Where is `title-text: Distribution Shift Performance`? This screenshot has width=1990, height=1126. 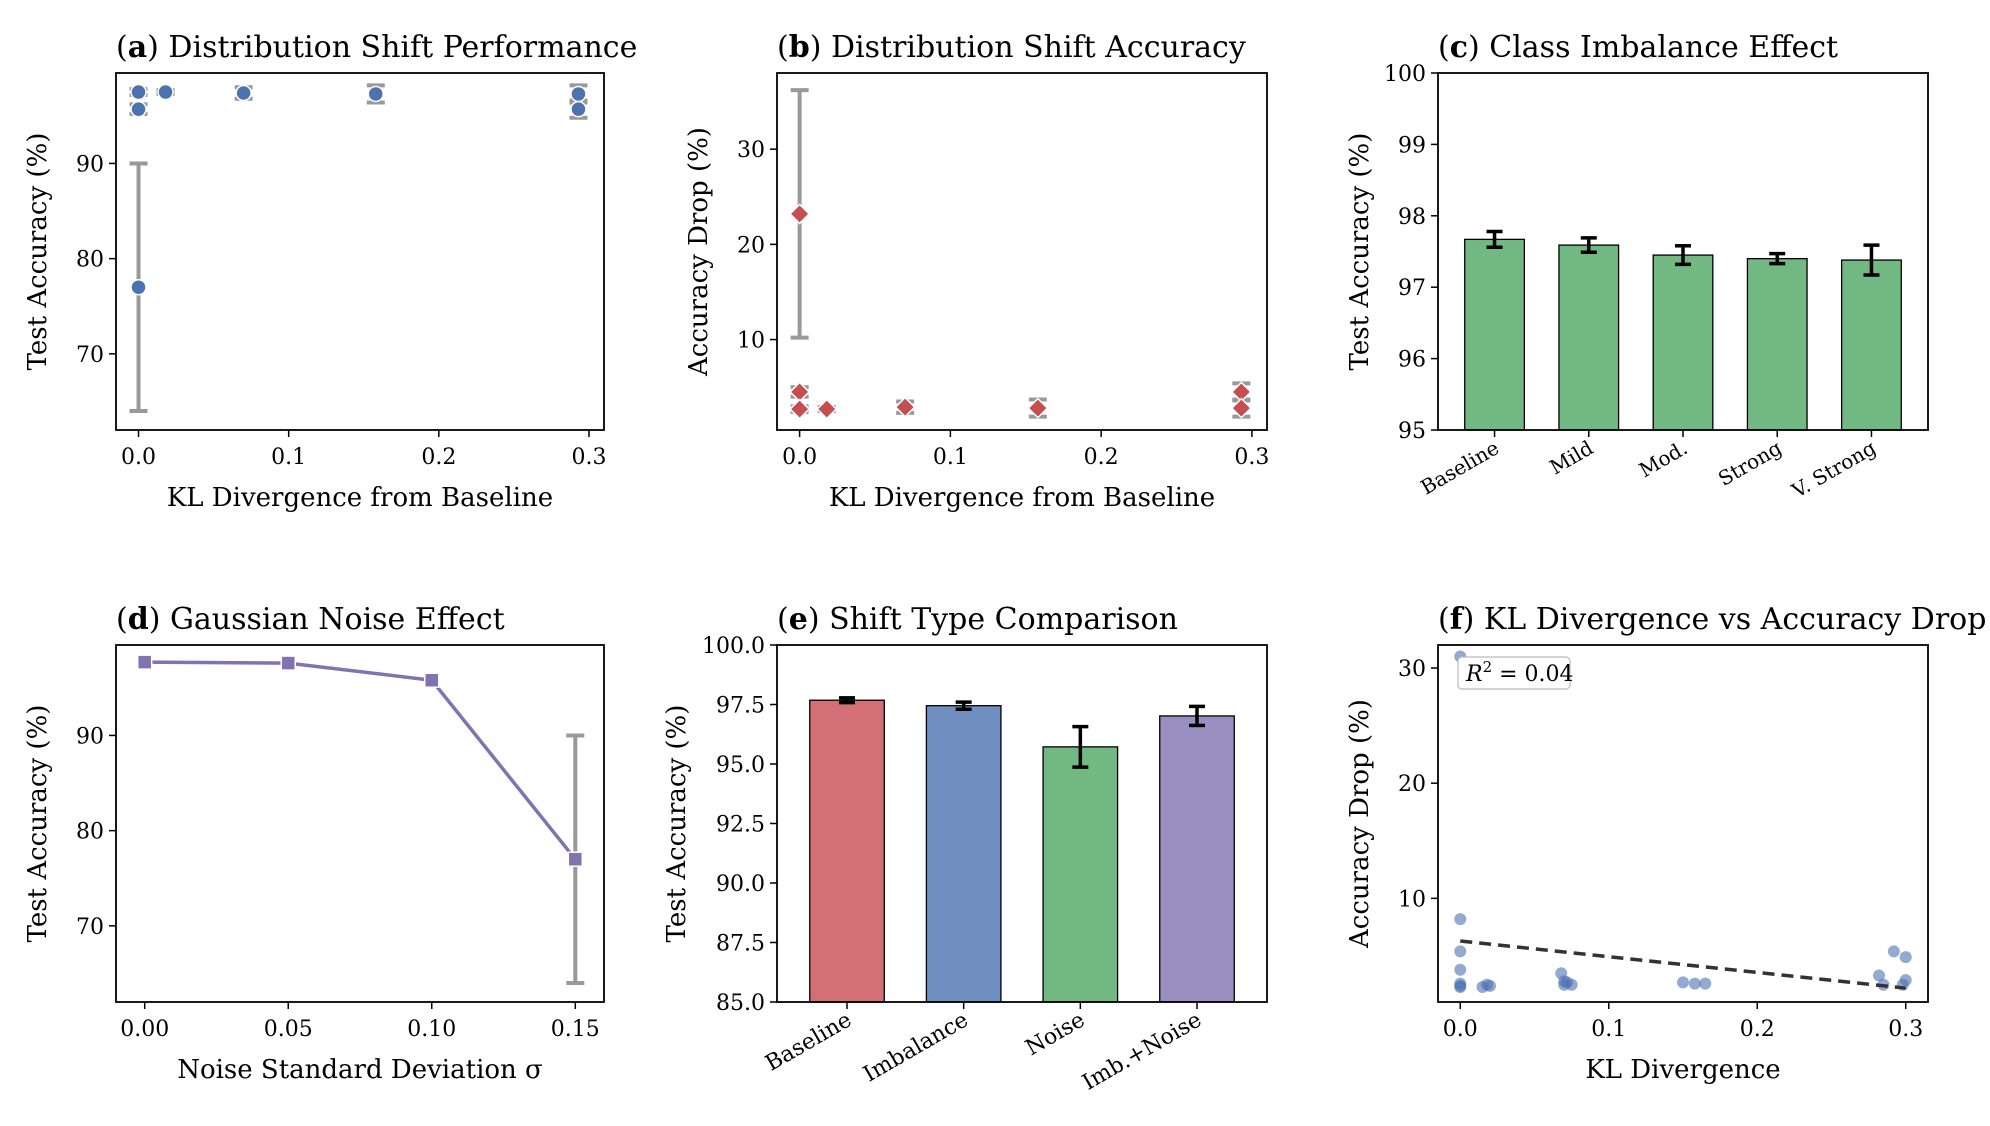
title-text: Distribution Shift Performance is located at coordinates (402, 47).